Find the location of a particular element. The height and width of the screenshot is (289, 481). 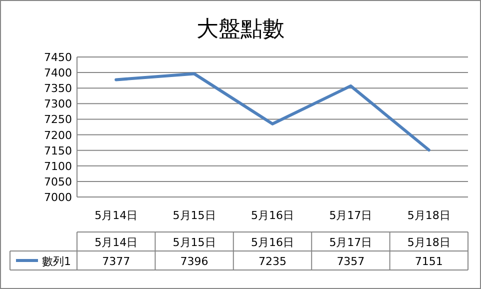

y-tick-label: 7200 is located at coordinates (58, 135).